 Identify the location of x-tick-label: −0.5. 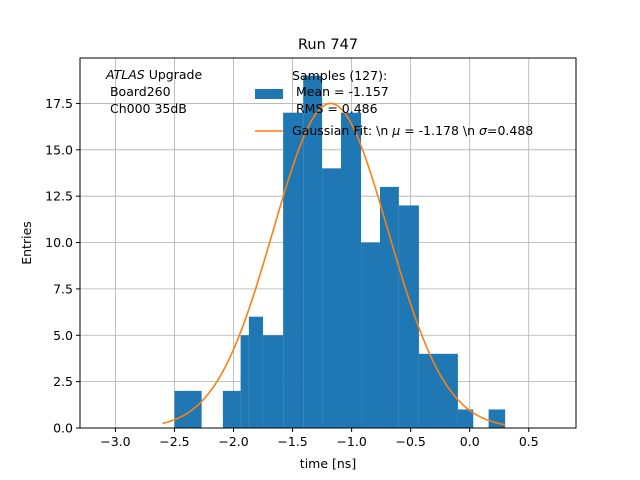
(410, 441).